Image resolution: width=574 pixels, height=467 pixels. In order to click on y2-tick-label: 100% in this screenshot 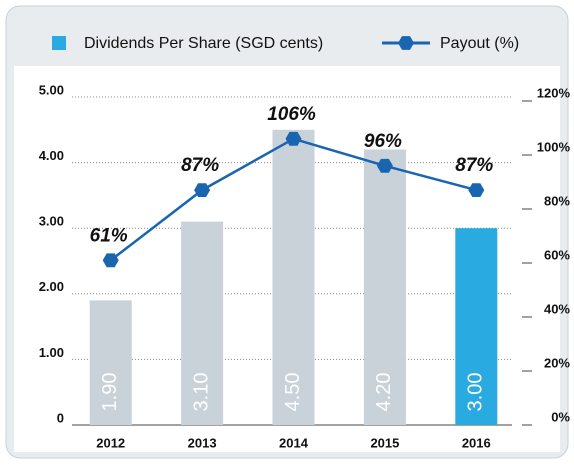, I will do `click(554, 146)`.